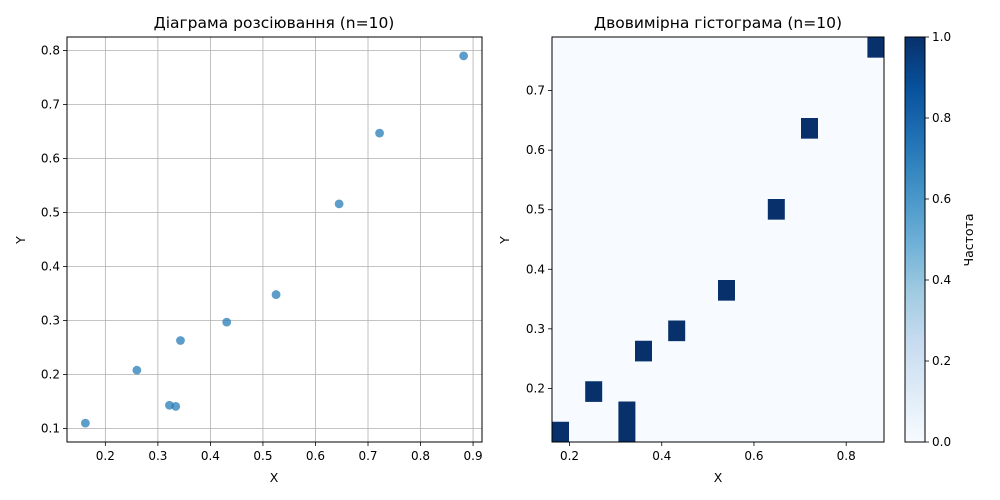  Describe the element at coordinates (539, 239) in the screenshot. I see `histogram-y-ticks: 0.2 0.3 0.4 0.5 0.6 0.7` at that location.